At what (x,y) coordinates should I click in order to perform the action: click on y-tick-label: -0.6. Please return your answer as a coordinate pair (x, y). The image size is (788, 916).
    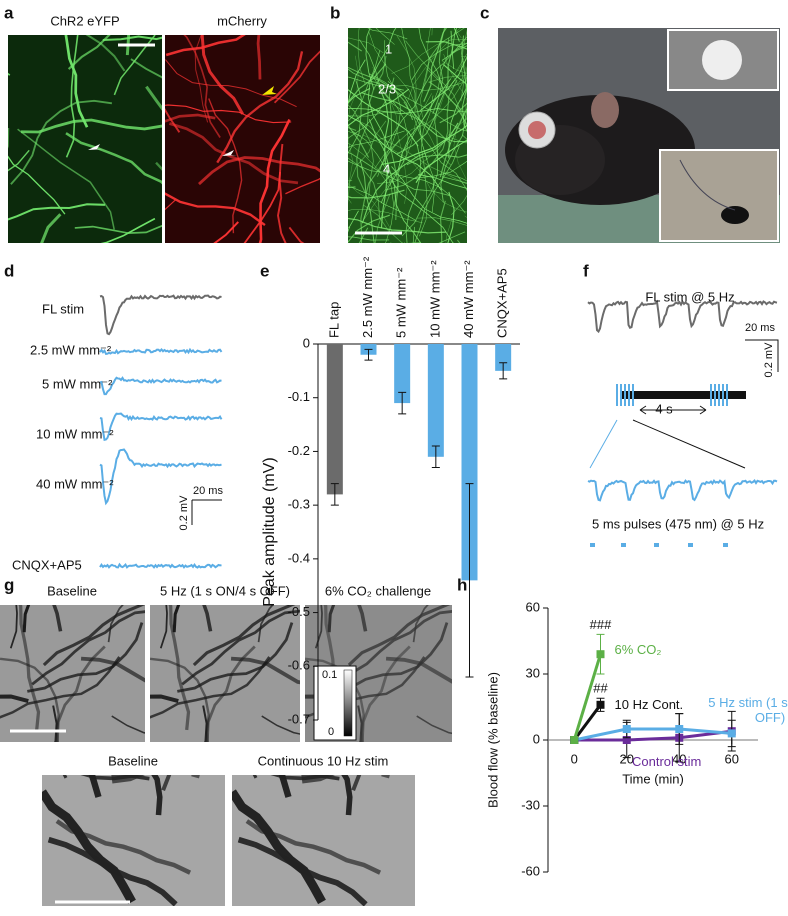
    Looking at the image, I should click on (299, 665).